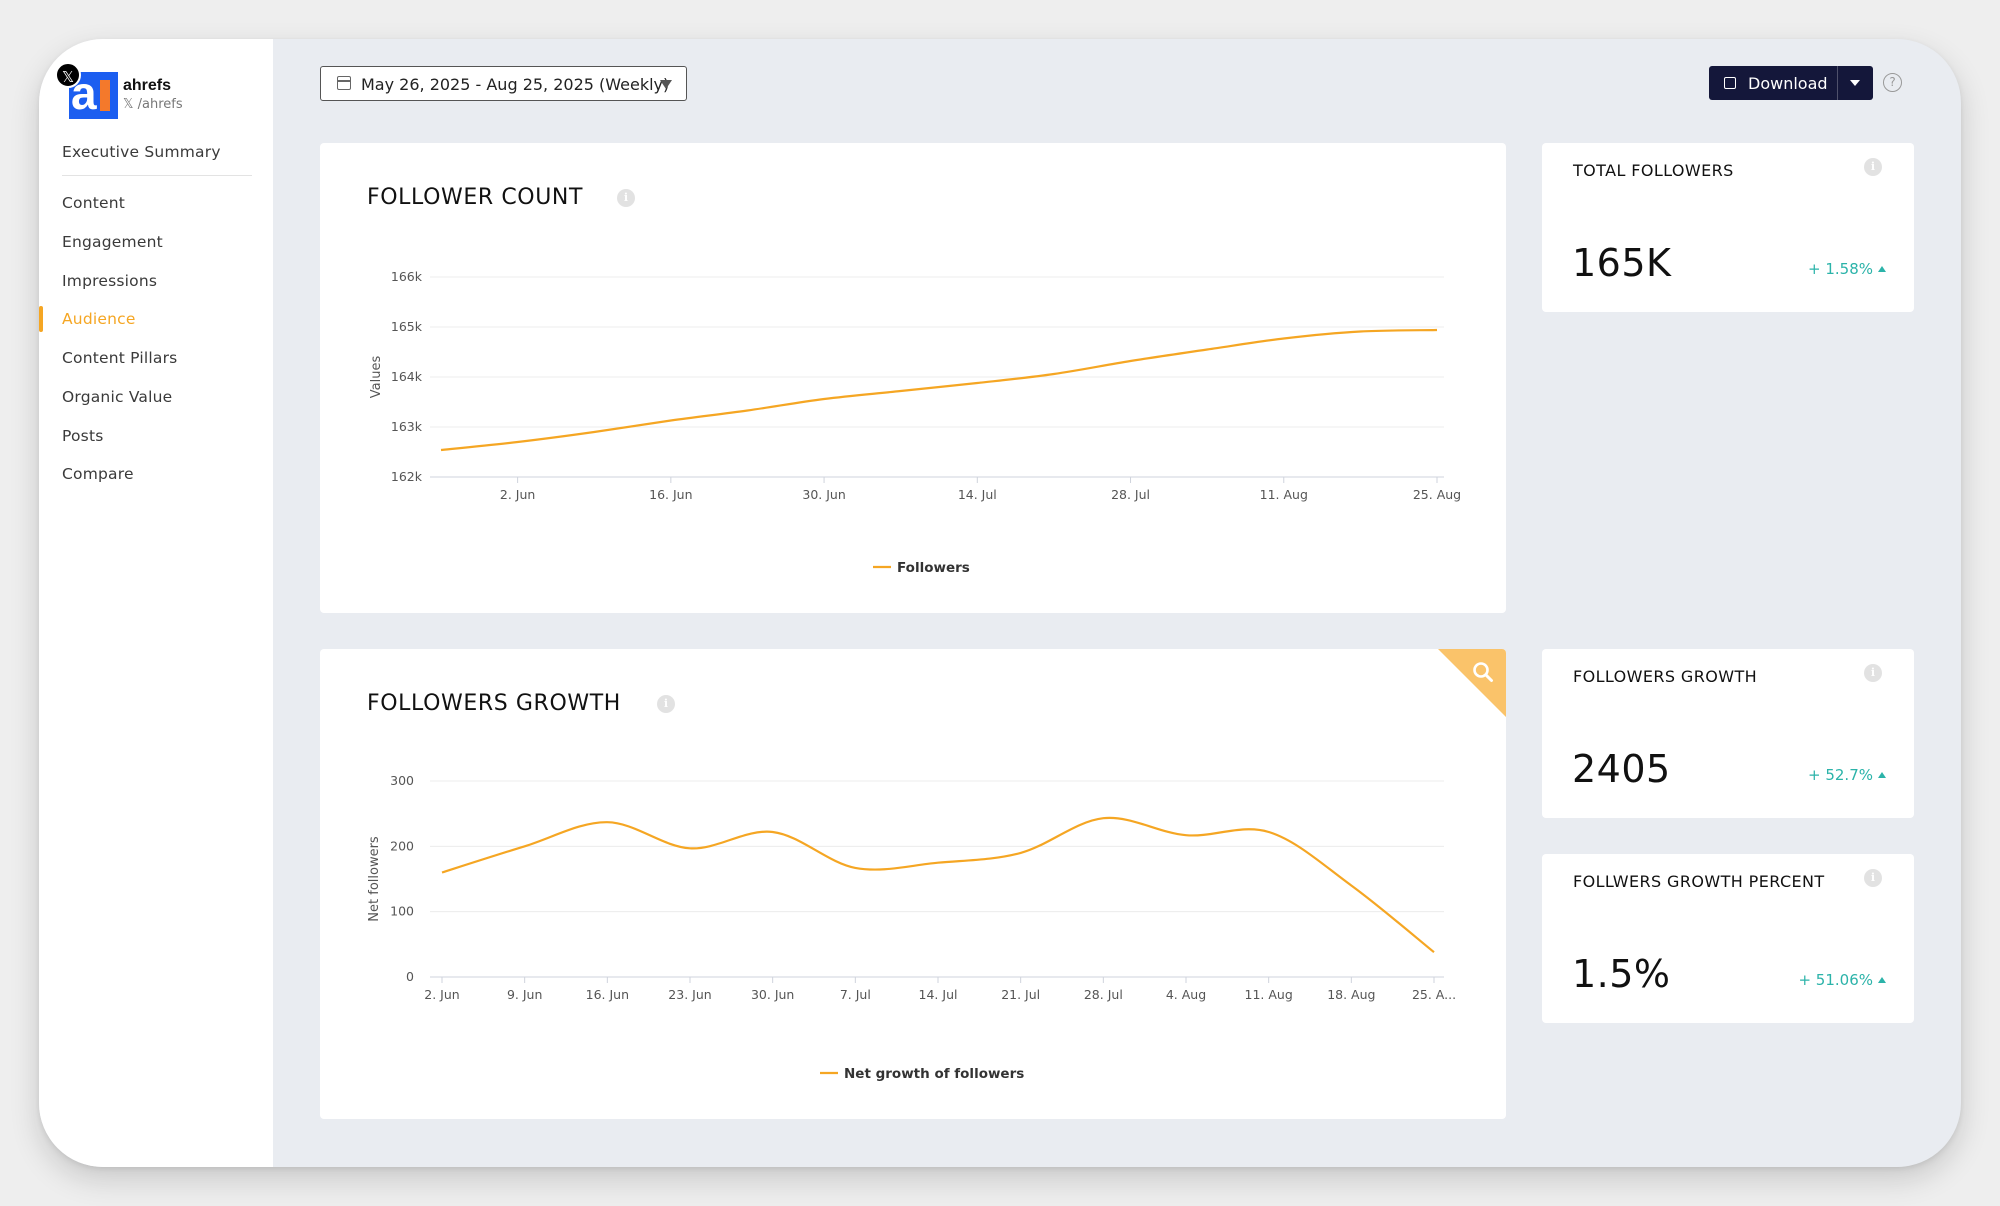  I want to click on y-tick-label: 162k, so click(407, 476).